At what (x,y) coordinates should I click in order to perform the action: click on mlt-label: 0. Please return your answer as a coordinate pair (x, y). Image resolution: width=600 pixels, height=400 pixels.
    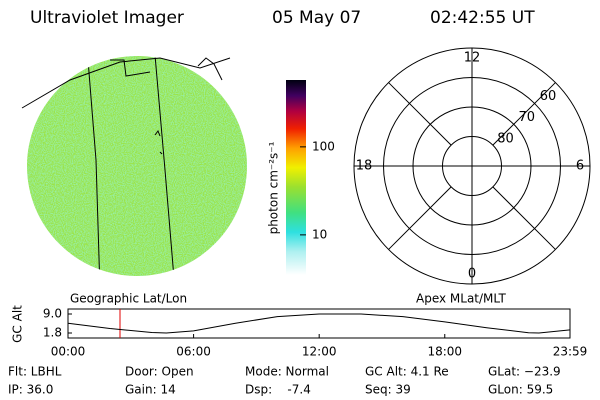
    Looking at the image, I should click on (472, 274).